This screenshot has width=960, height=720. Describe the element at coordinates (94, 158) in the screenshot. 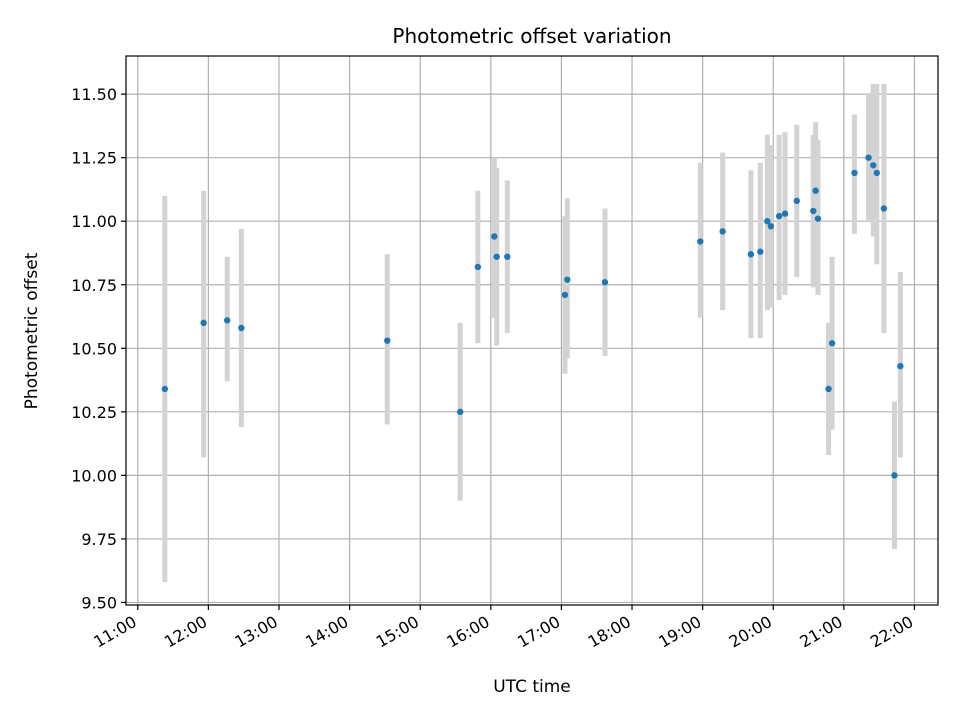

I see `y-tick-label: 11.25` at that location.